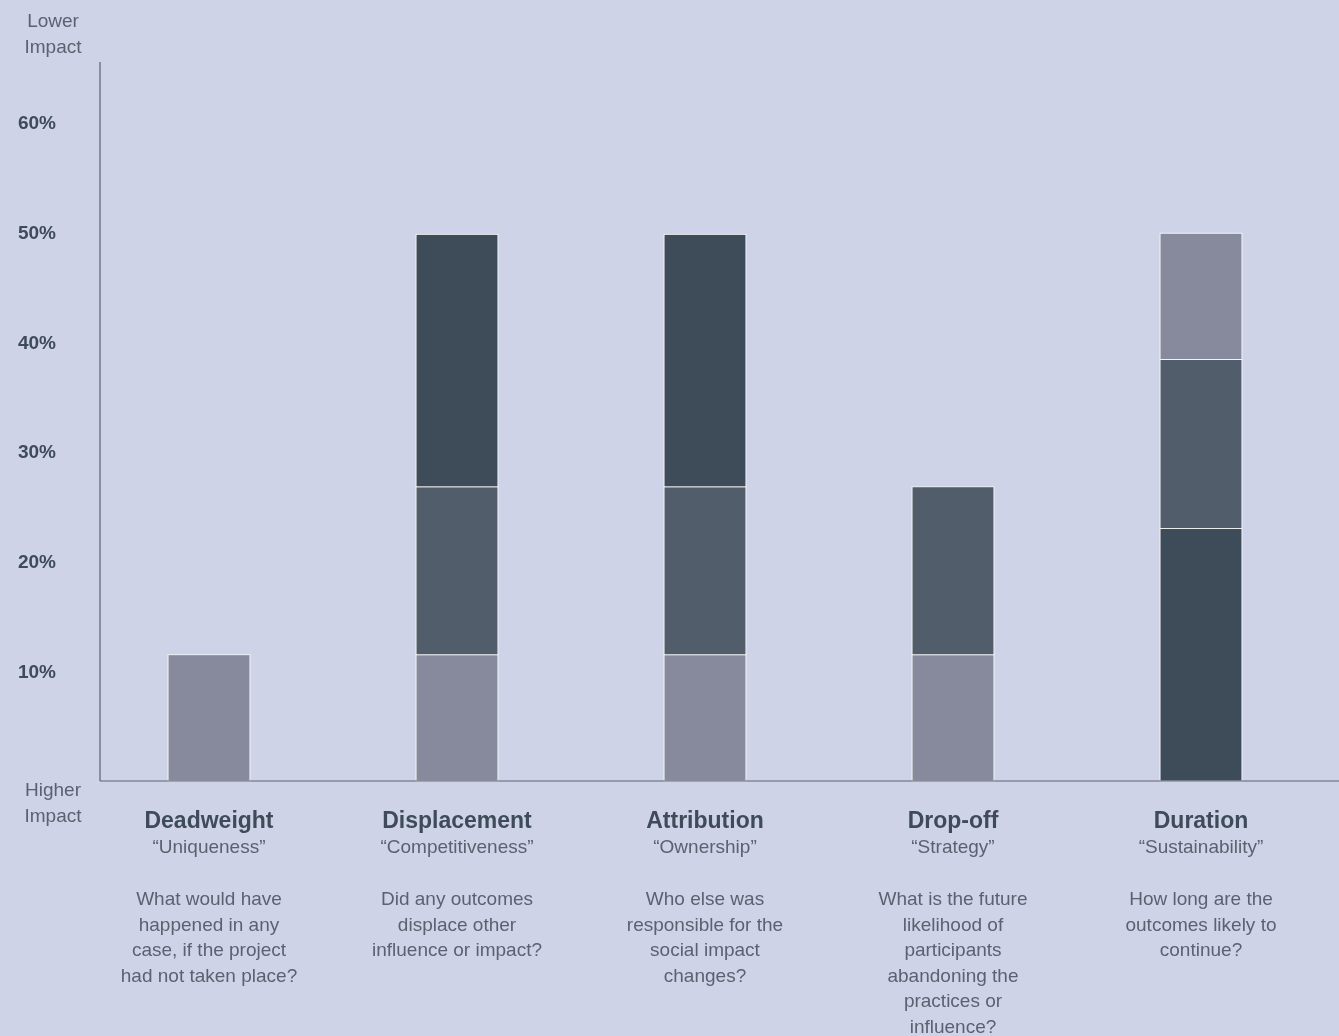 Image resolution: width=1339 pixels, height=1036 pixels. Describe the element at coordinates (705, 846) in the screenshot. I see `text: “Ownership”` at that location.